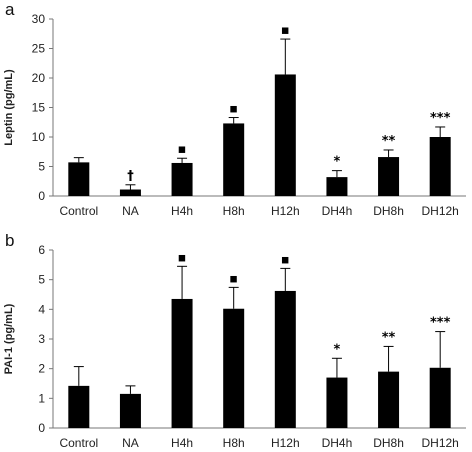  What do you see at coordinates (39, 49) in the screenshot?
I see `y-tick-label: 25` at bounding box center [39, 49].